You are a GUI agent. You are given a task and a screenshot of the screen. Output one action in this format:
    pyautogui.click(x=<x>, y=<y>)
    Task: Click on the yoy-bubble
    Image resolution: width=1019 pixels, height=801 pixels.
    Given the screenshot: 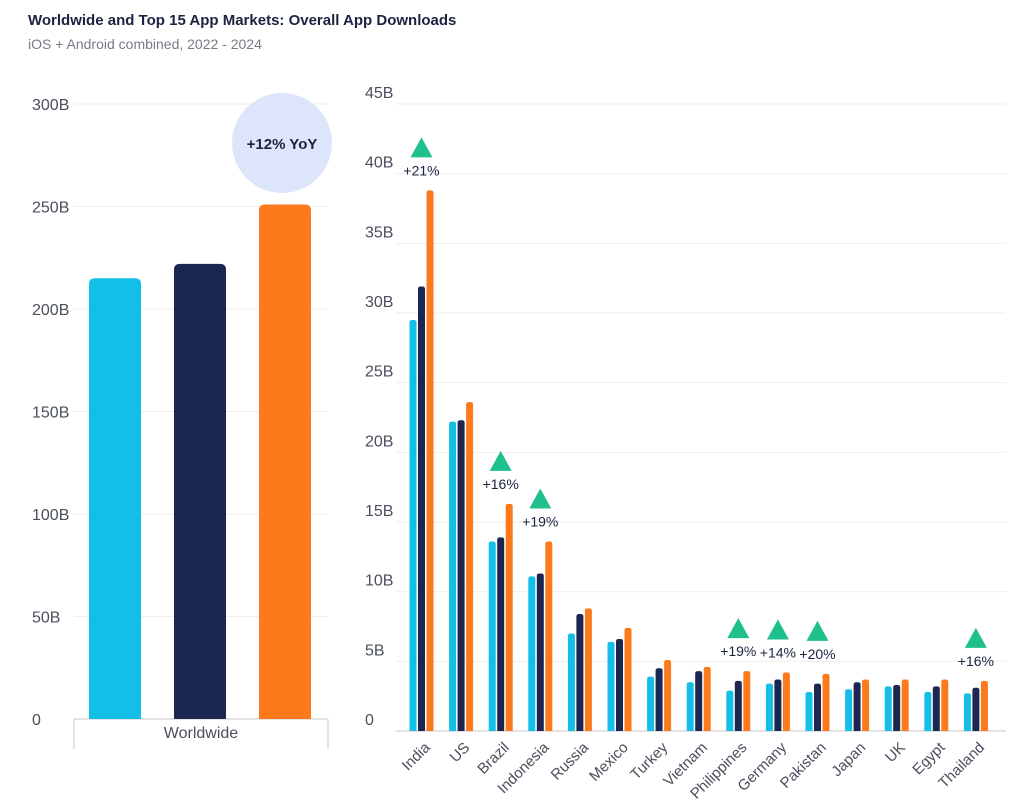 What is the action you would take?
    pyautogui.click(x=282, y=143)
    